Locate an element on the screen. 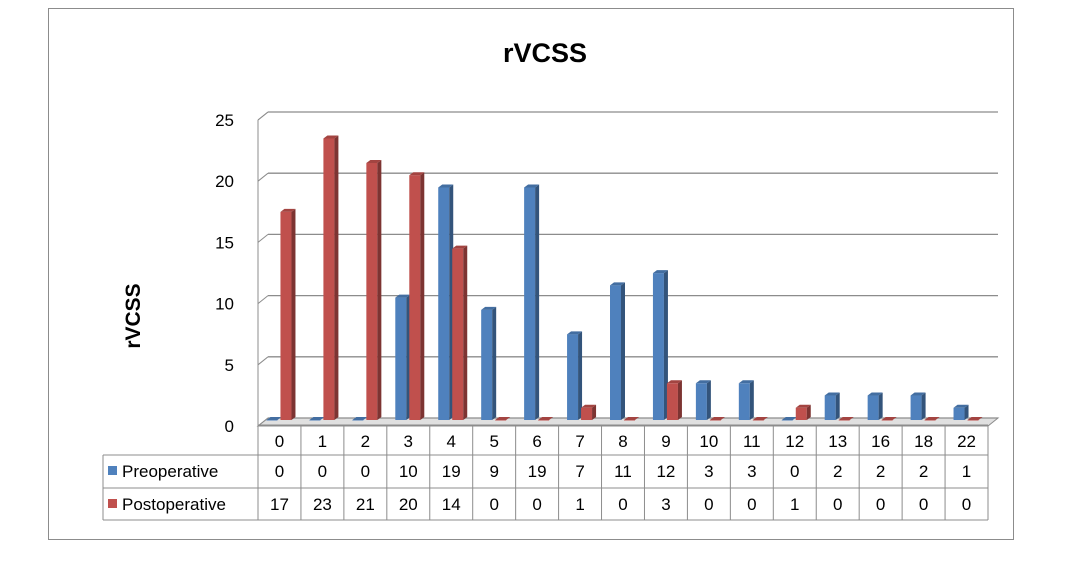  x-tick-label: 7 is located at coordinates (579, 441).